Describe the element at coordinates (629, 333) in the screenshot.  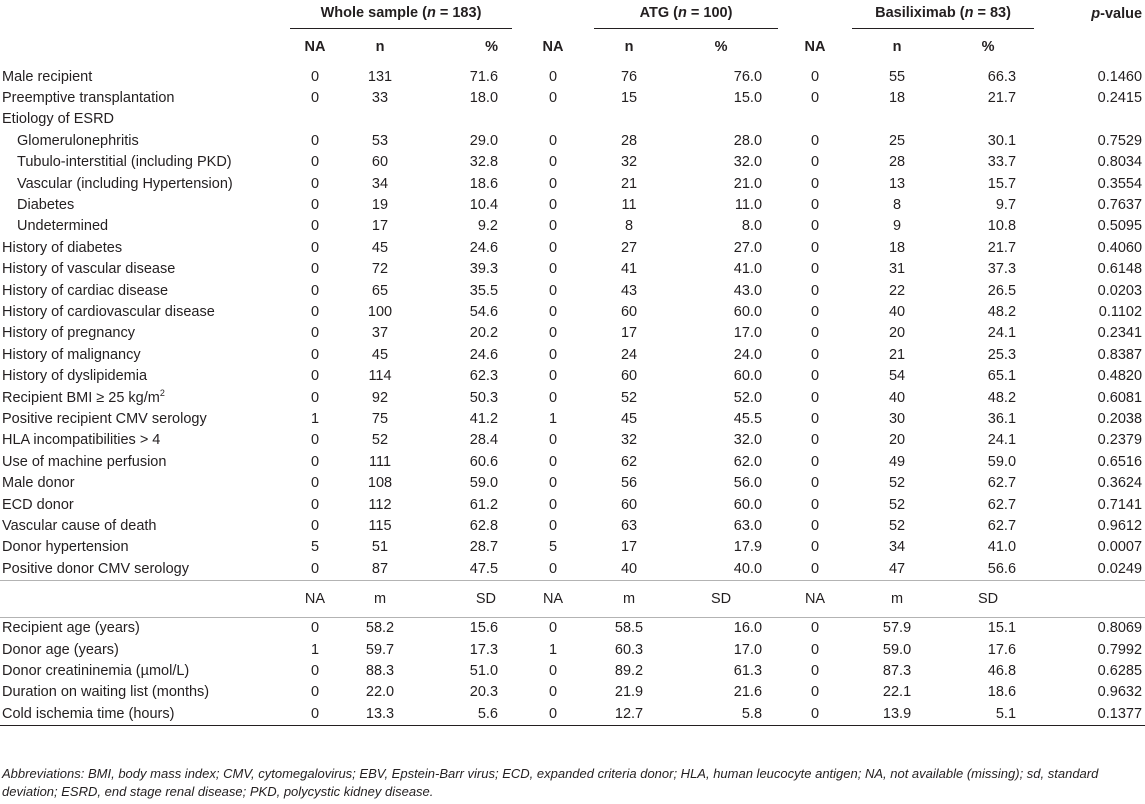
I see `value-cell: 17` at that location.